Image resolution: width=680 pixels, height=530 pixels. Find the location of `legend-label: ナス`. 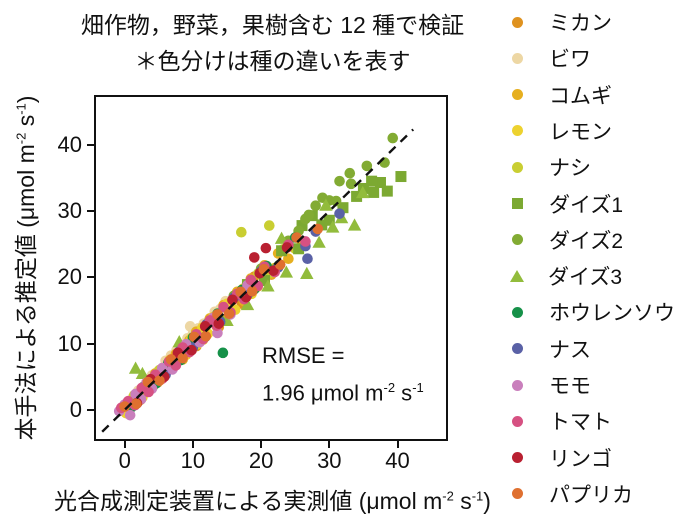

legend-label: ナス is located at coordinates (570, 350).